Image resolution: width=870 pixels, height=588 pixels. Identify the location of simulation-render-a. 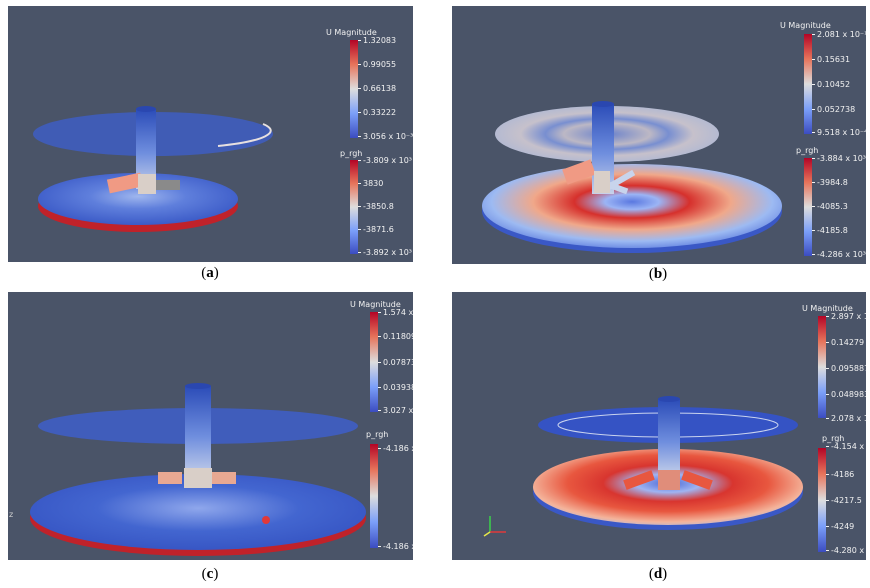
(153, 169).